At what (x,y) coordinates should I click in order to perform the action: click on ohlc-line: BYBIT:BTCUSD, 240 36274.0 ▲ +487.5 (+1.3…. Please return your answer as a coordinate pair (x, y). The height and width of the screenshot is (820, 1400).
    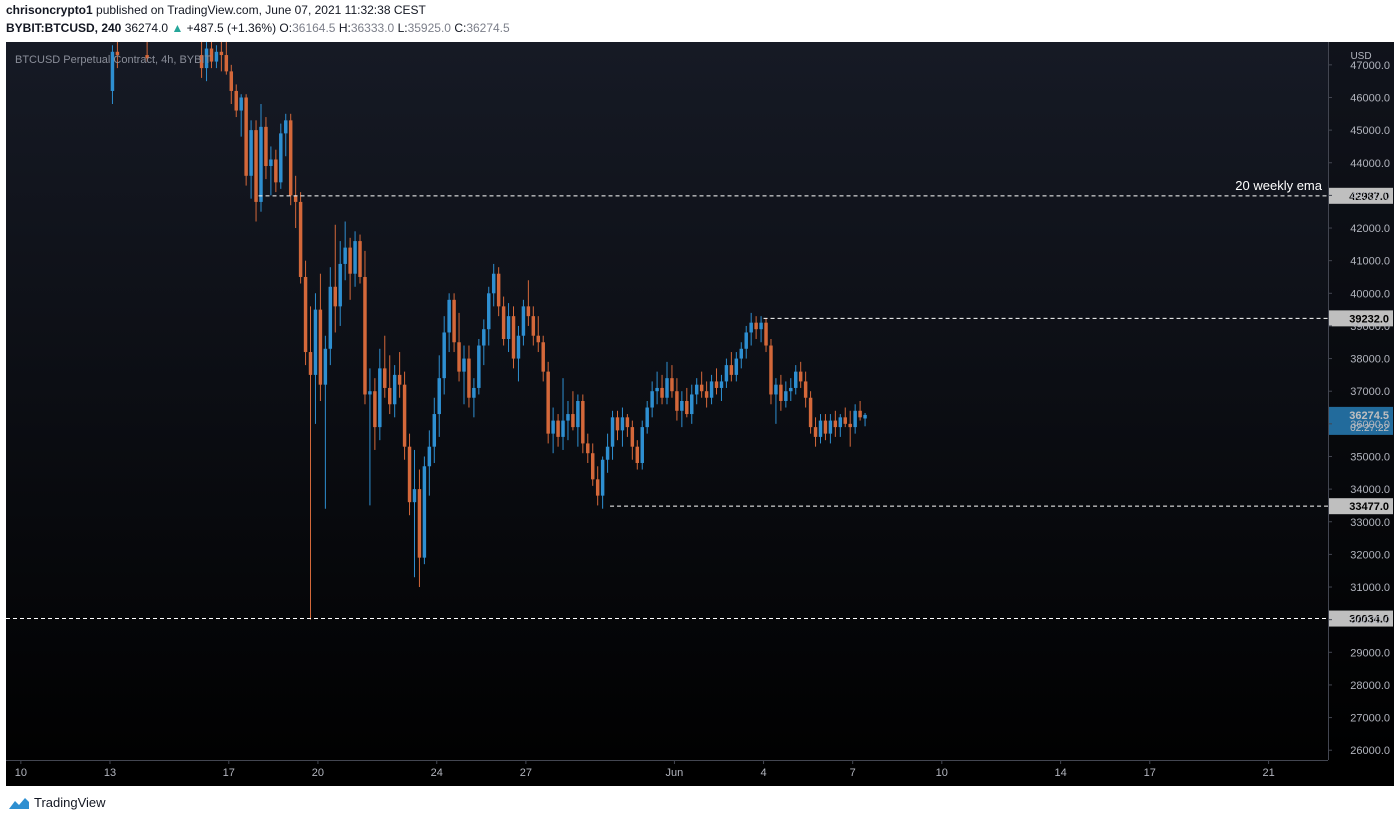
    Looking at the image, I should click on (258, 28).